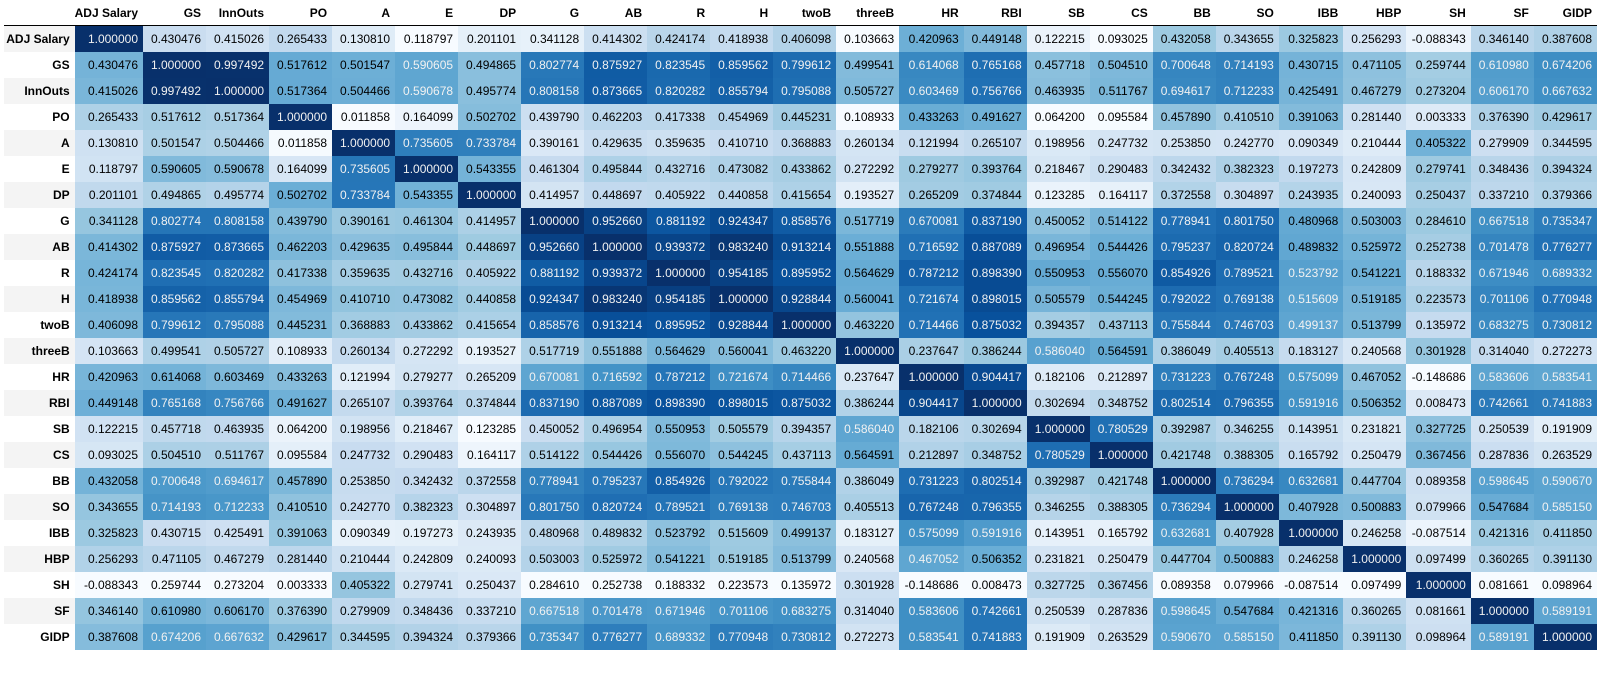  Describe the element at coordinates (1502, 429) in the screenshot. I see `cell-sb-sf: 0.250539` at that location.